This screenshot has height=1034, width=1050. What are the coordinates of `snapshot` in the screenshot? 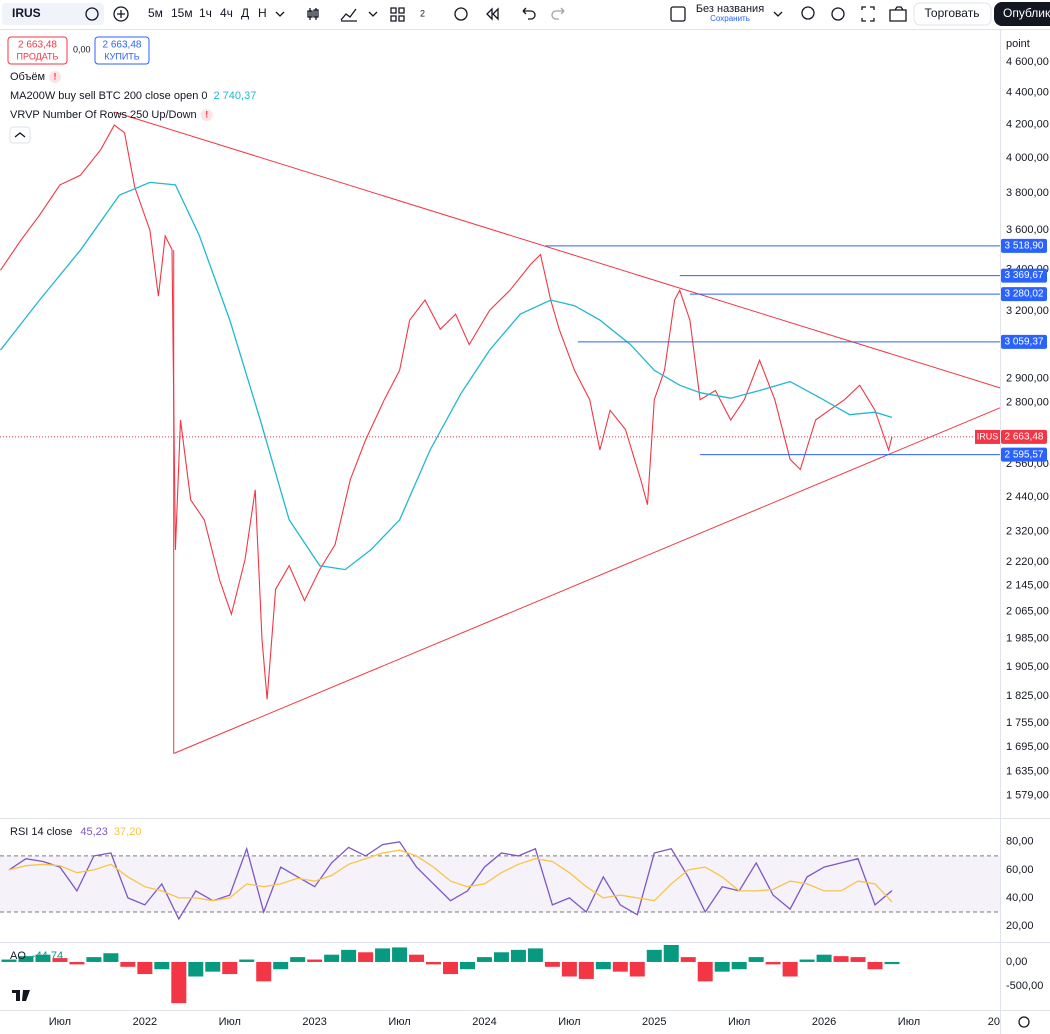 It's located at (898, 14).